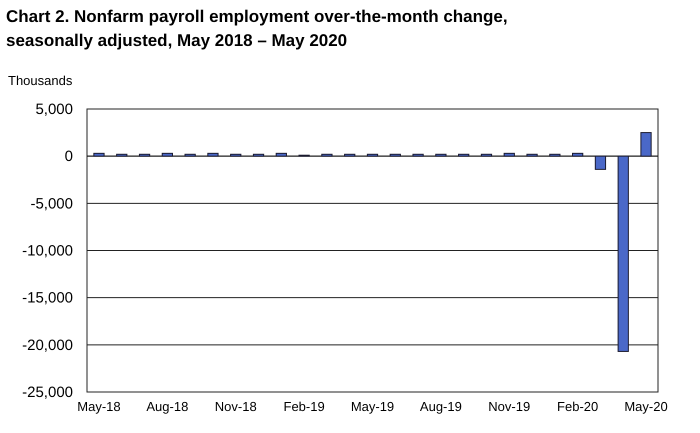  Describe the element at coordinates (257, 16) in the screenshot. I see `chart-title: Chart 2. Nonfarm payroll employment over-the-month change,` at that location.